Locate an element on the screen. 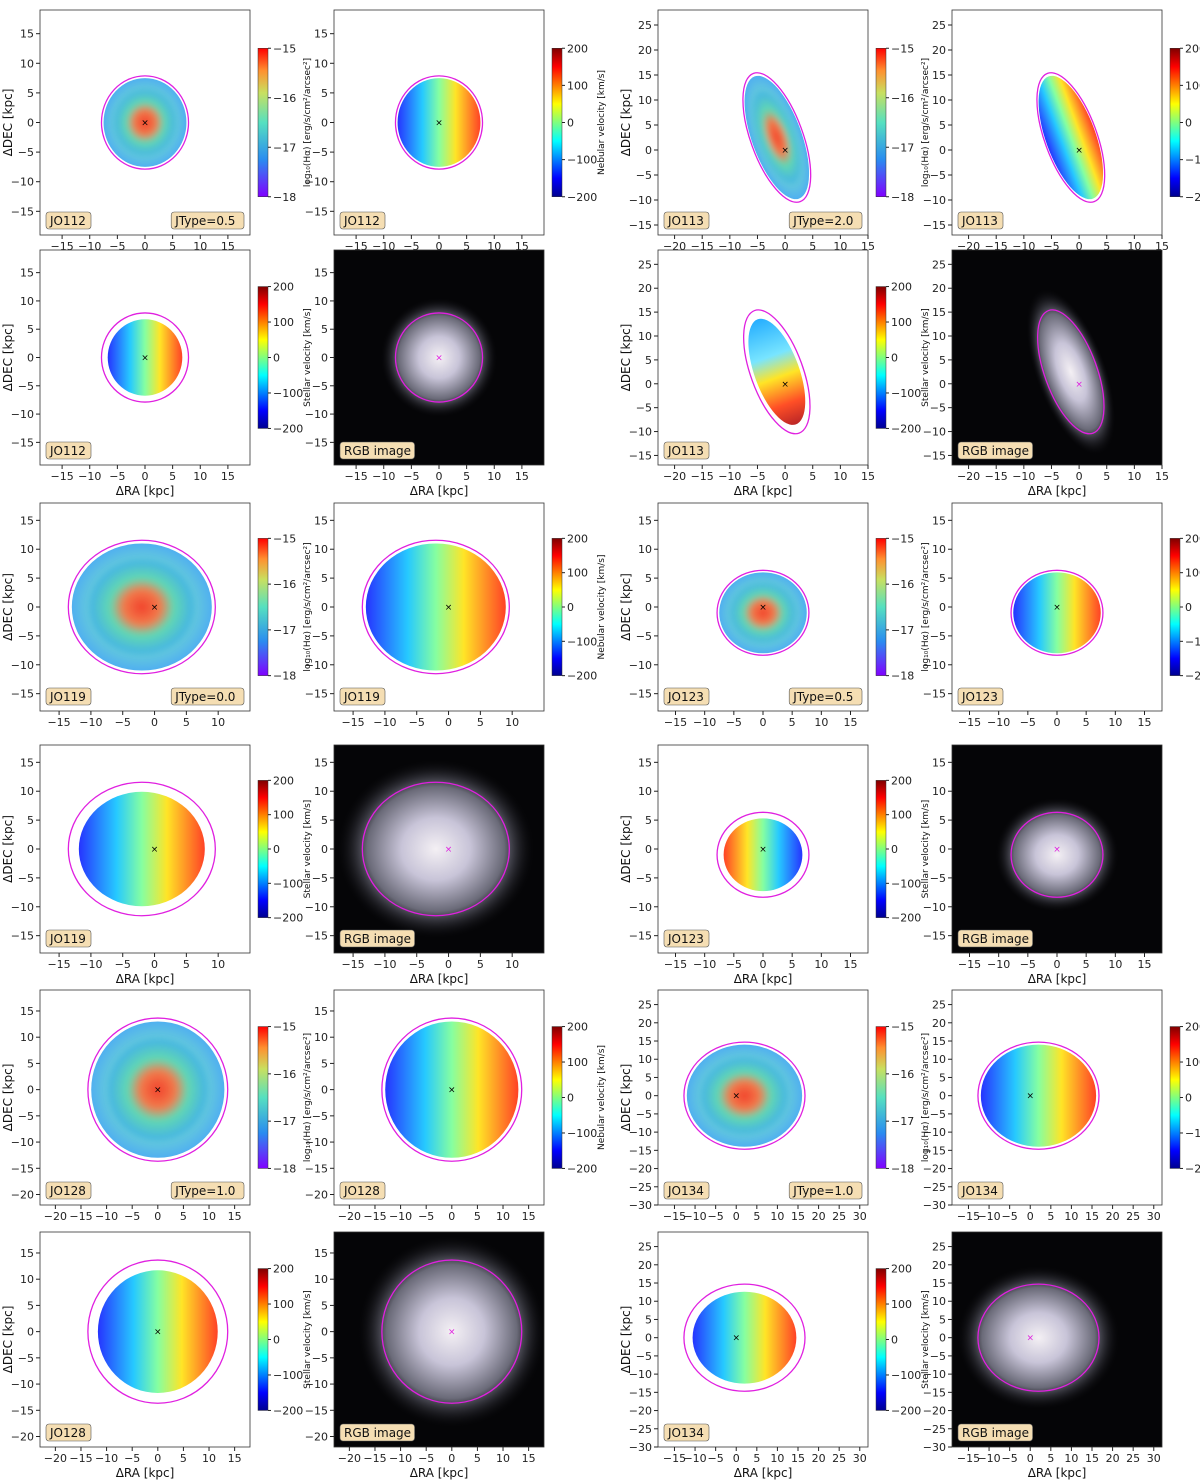 Image resolution: width=1200 pixels, height=1480 pixels. nebular-velocity-field is located at coordinates (435, 607).